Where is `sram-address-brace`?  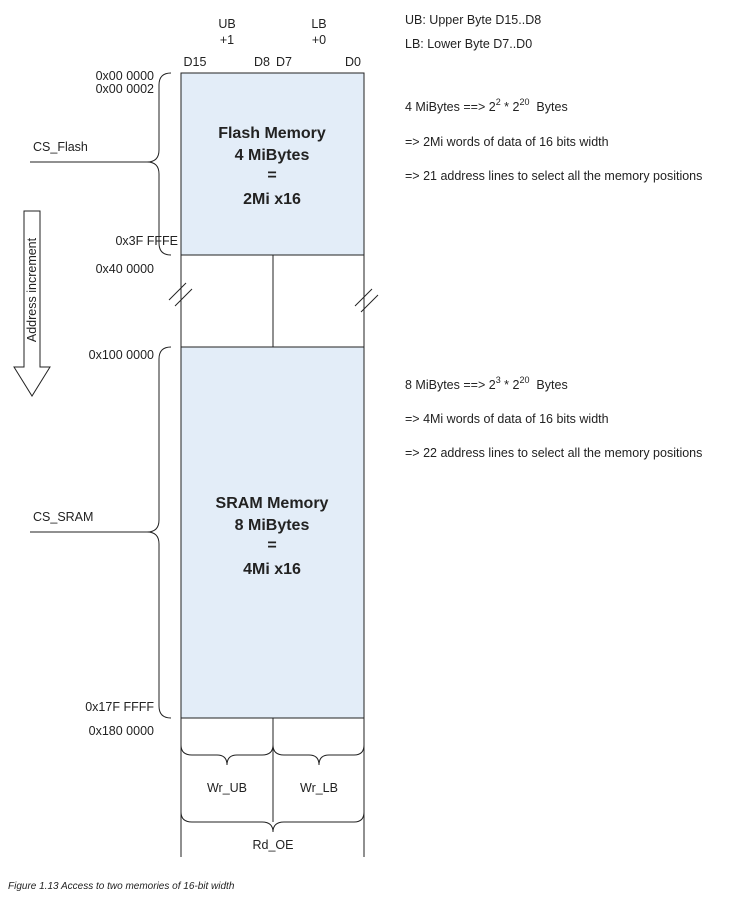 sram-address-brace is located at coordinates (159, 532).